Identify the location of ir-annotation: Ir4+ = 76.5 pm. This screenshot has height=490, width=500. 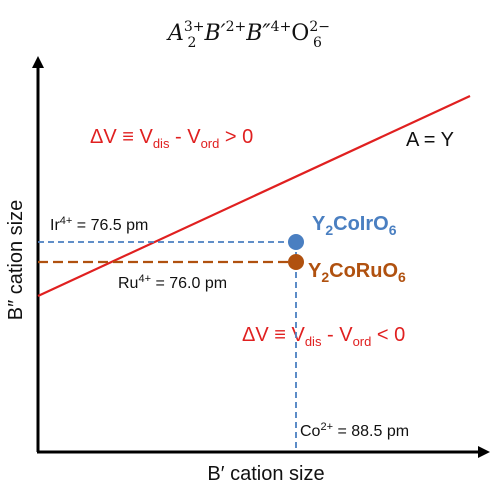
(99, 224).